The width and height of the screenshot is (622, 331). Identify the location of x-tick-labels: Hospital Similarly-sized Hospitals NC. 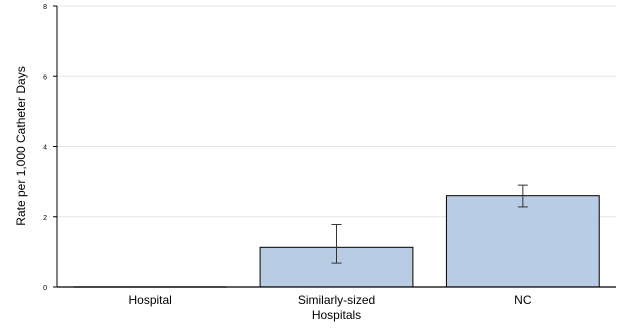
(329, 307).